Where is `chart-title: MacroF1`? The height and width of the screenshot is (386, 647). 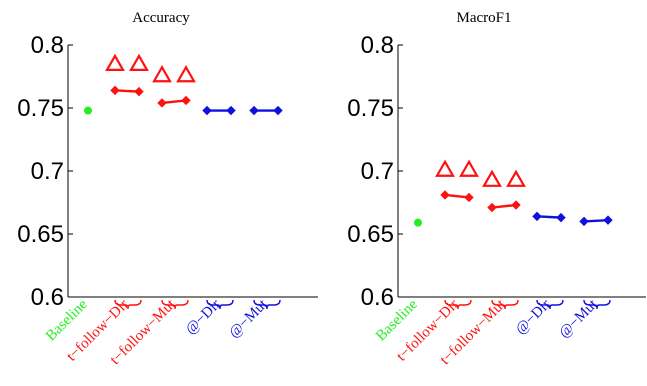 chart-title: MacroF1 is located at coordinates (484, 18).